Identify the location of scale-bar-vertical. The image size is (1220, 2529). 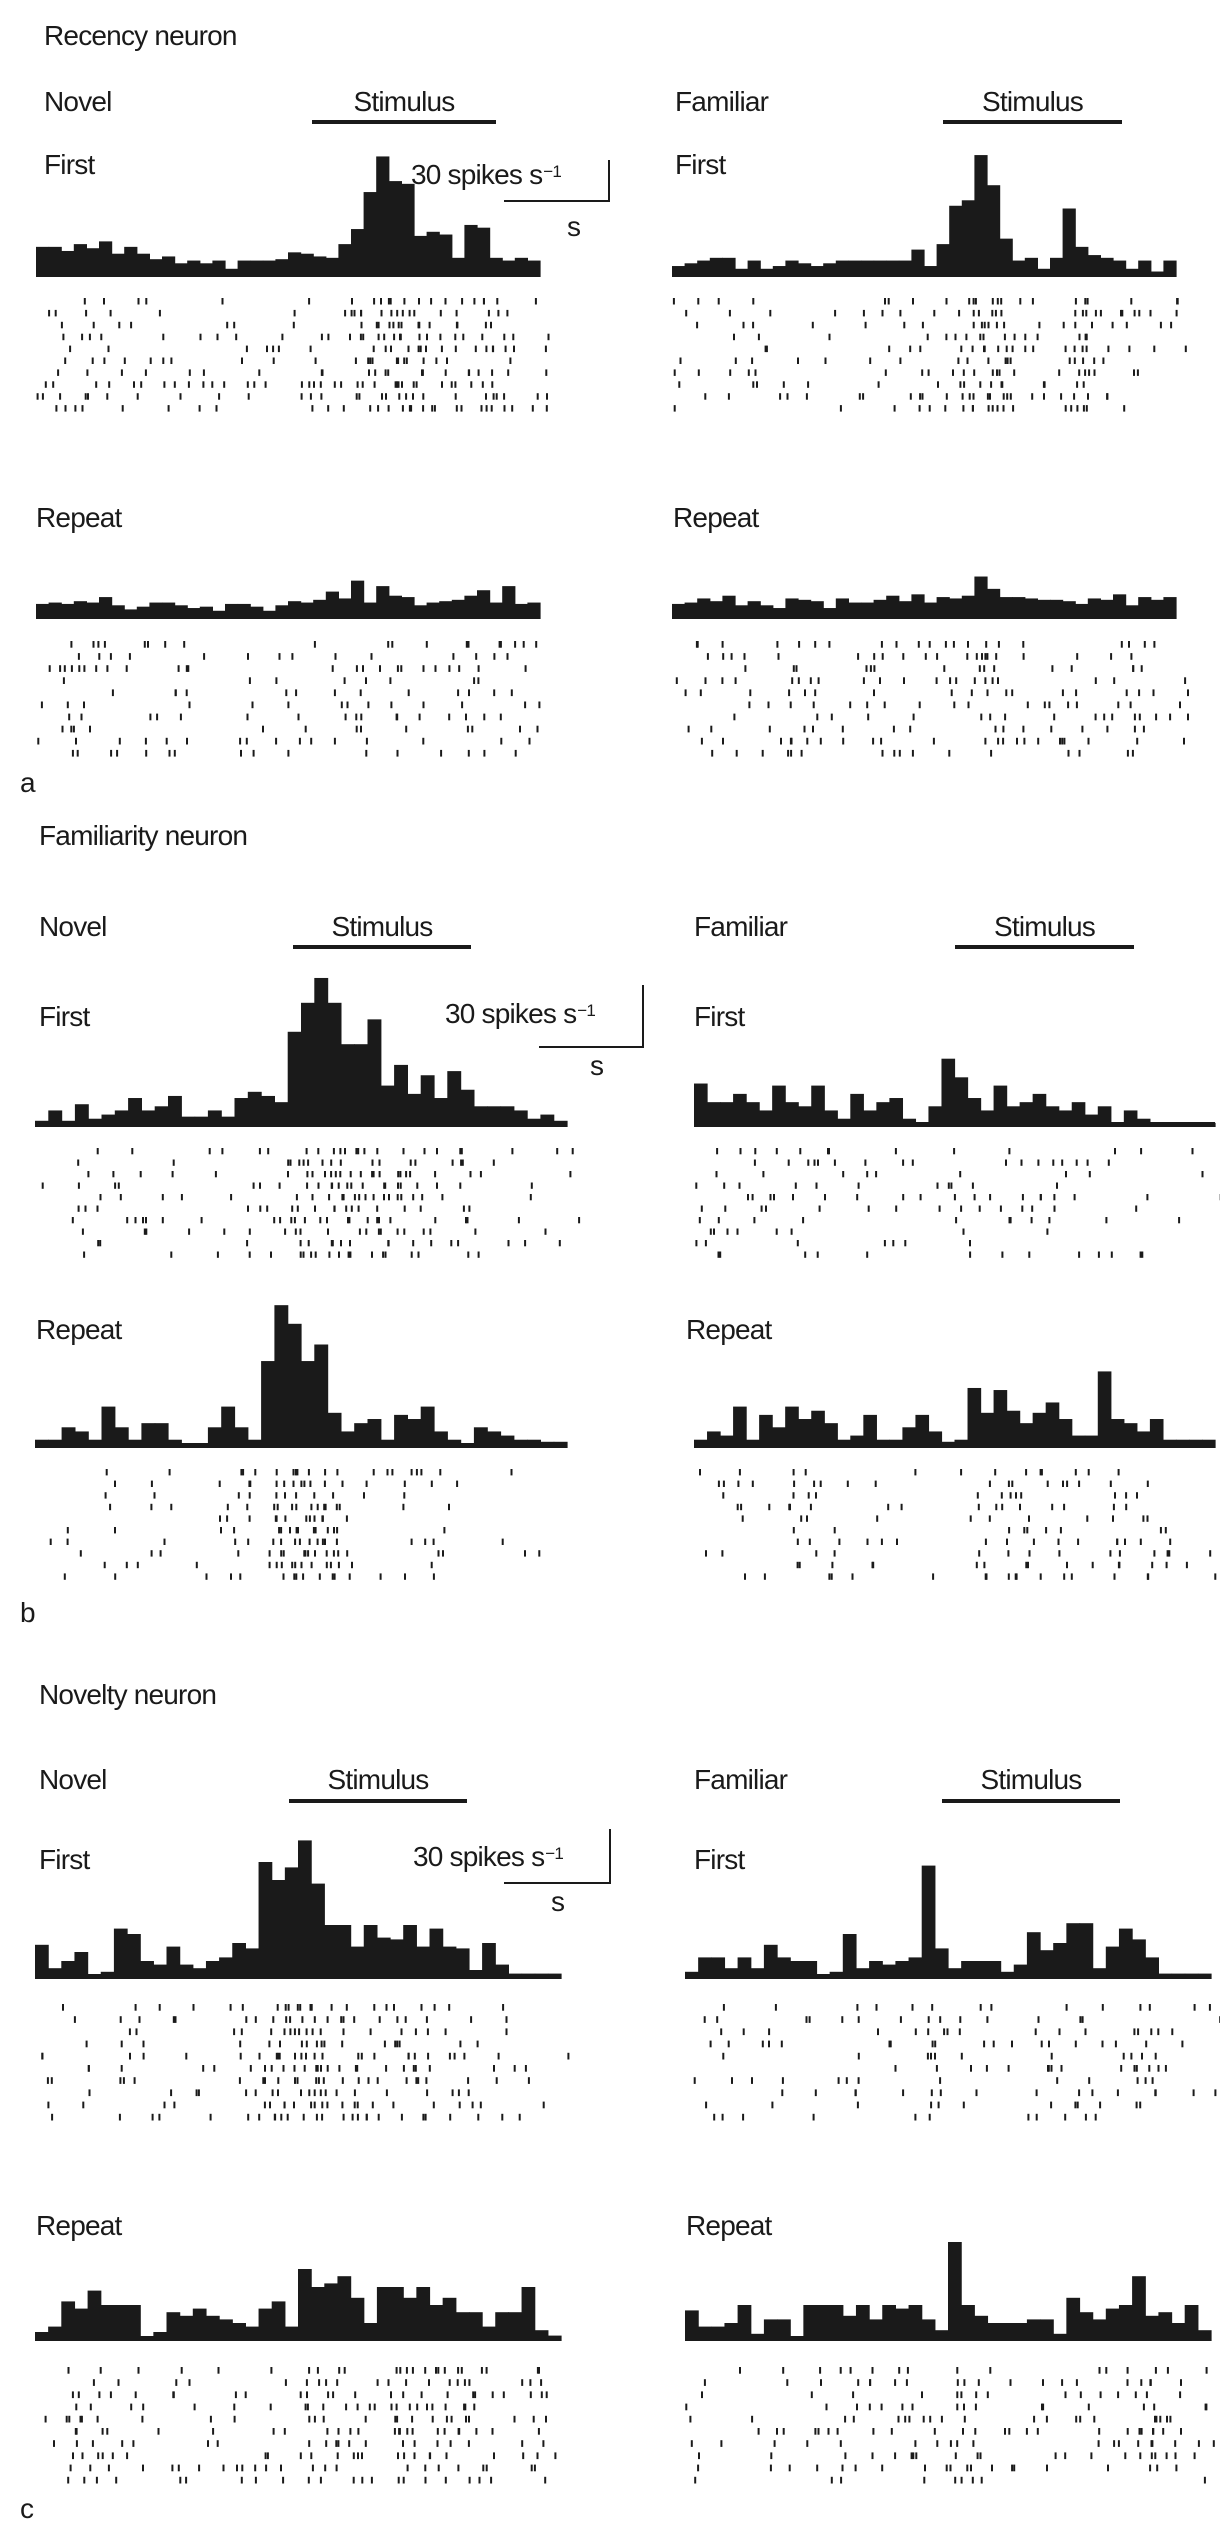
(643, 1016).